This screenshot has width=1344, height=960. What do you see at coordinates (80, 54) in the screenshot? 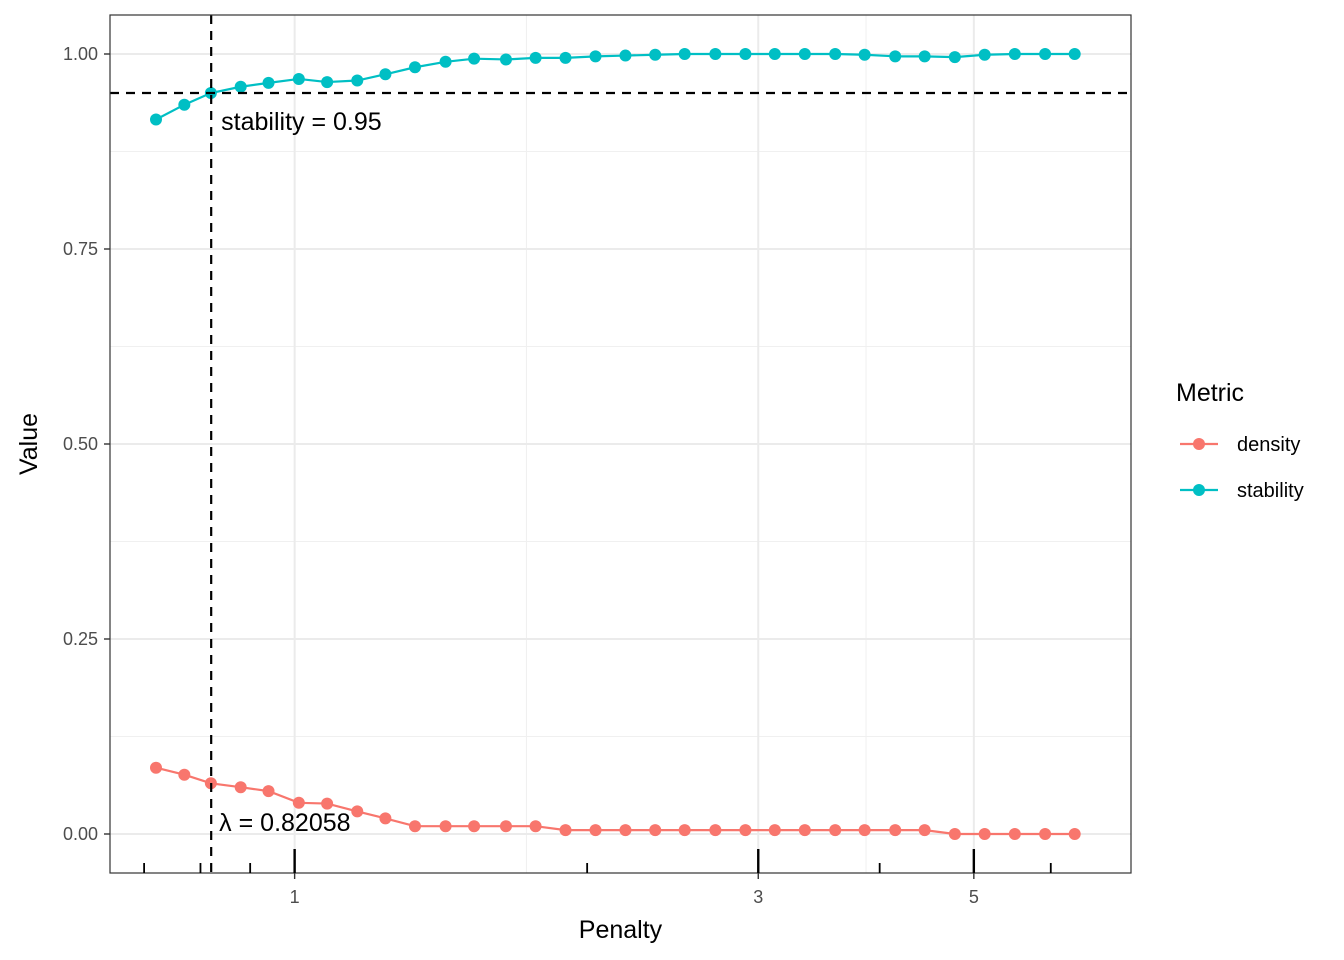
I see `y-tick-label: 1.00` at bounding box center [80, 54].